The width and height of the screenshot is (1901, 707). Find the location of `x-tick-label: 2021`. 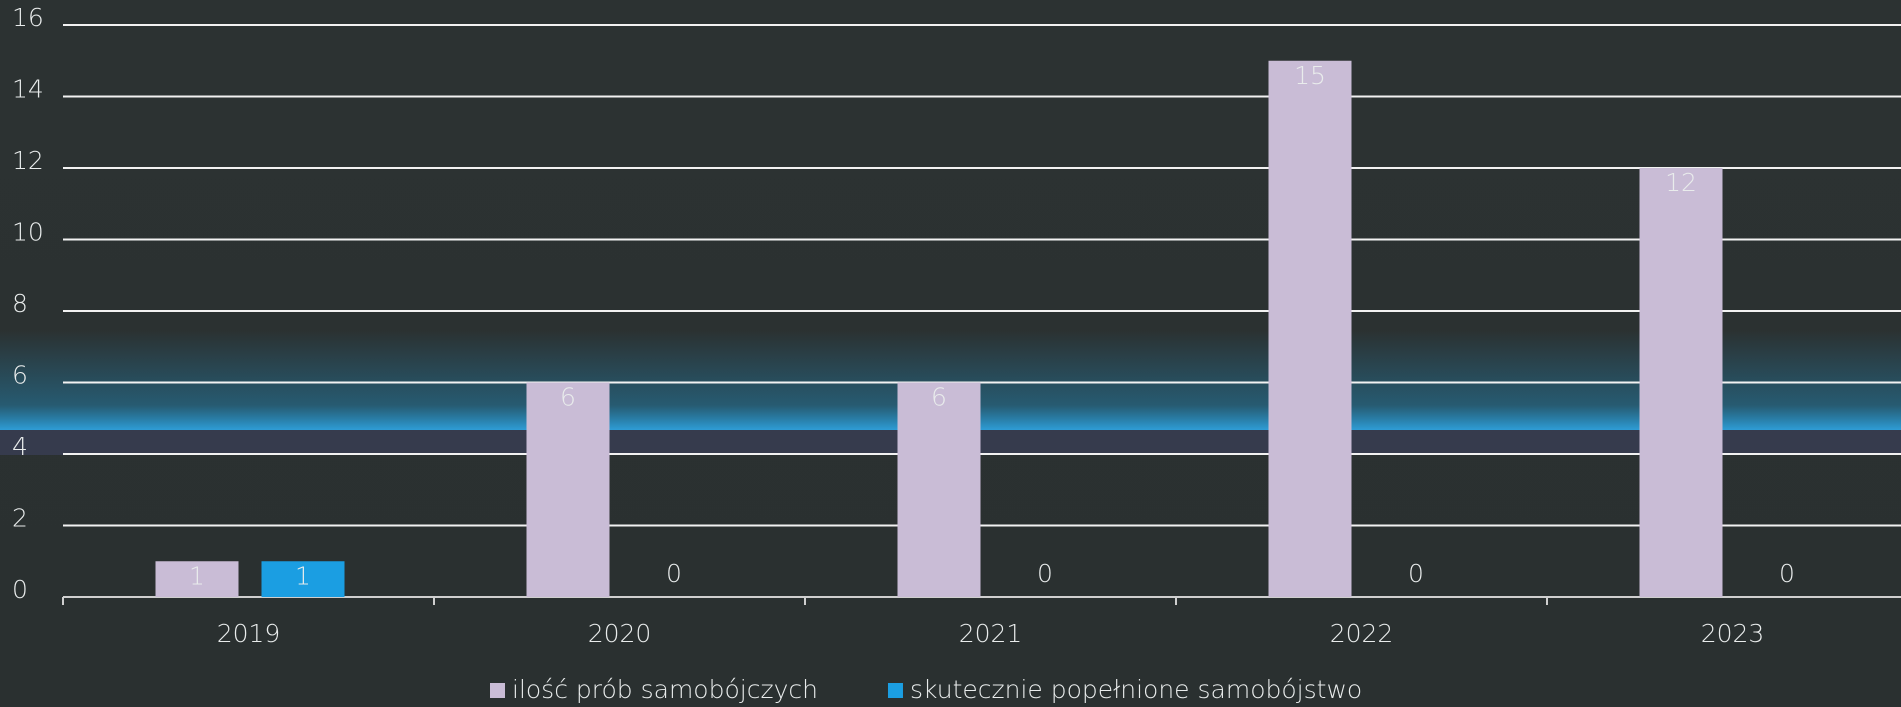

x-tick-label: 2021 is located at coordinates (991, 633).